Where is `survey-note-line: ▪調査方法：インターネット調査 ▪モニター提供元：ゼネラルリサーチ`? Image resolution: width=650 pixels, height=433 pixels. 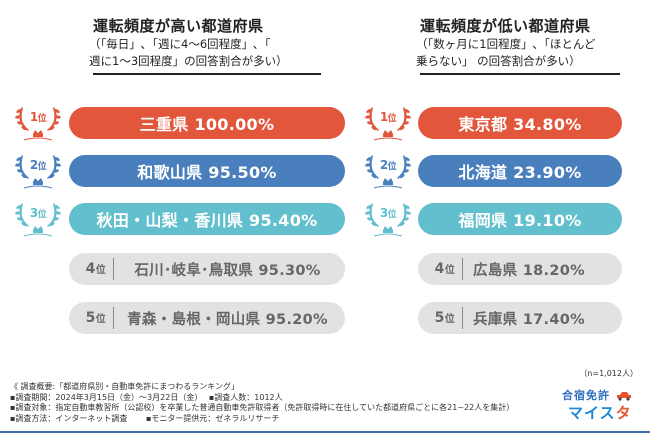
survey-note-line: ▪調査方法：インターネット調査 ▪モニター提供元：ゼネラルリサーチ is located at coordinates (145, 418).